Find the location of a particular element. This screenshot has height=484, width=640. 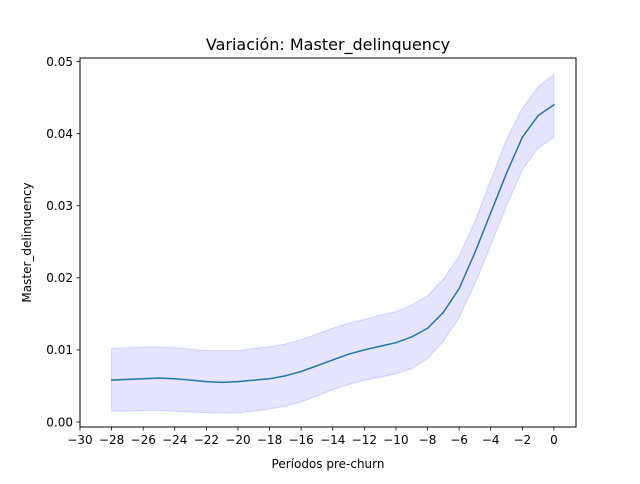

x-tick-label: −12 is located at coordinates (364, 440).